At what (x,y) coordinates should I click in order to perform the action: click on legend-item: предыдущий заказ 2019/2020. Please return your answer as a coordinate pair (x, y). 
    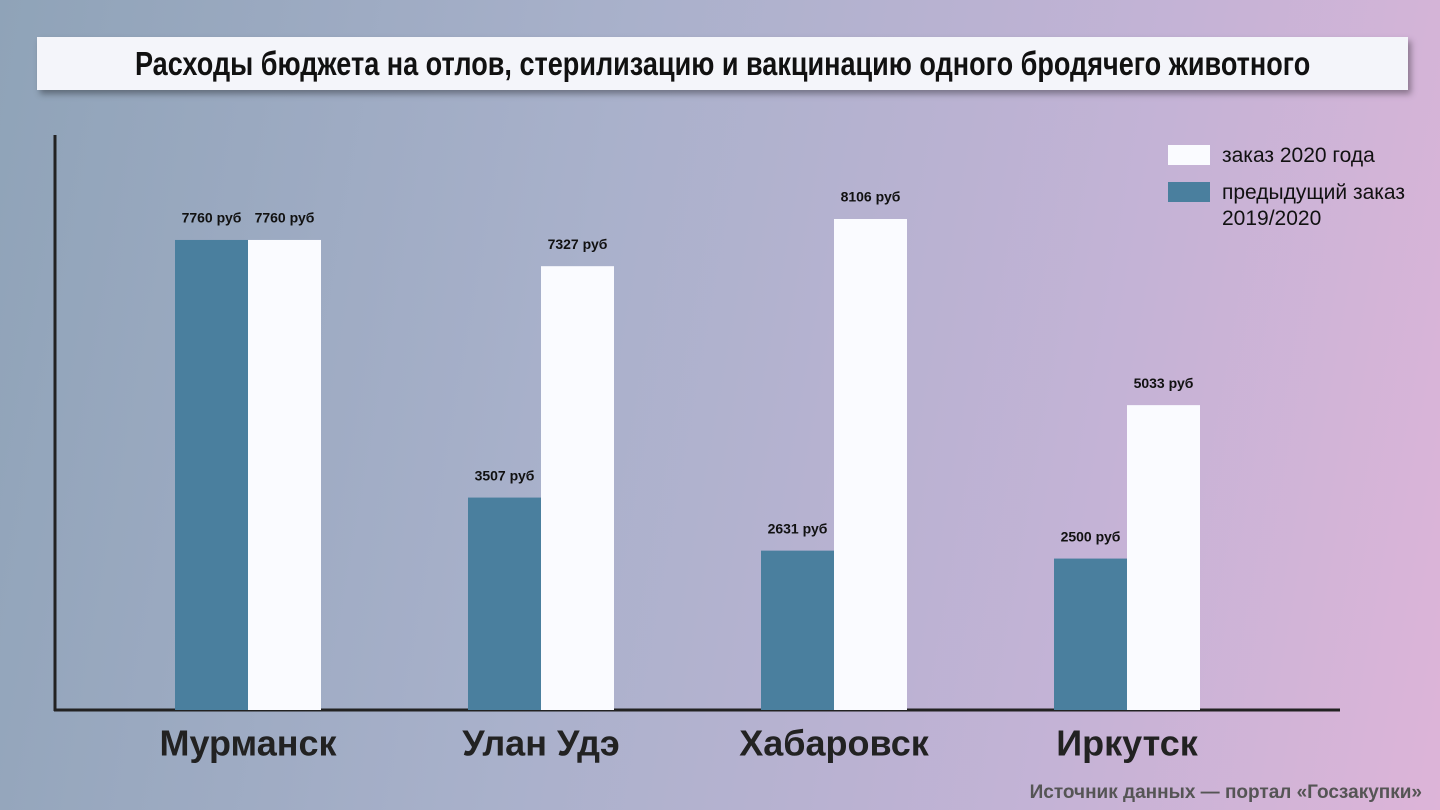
    Looking at the image, I should click on (1295, 206).